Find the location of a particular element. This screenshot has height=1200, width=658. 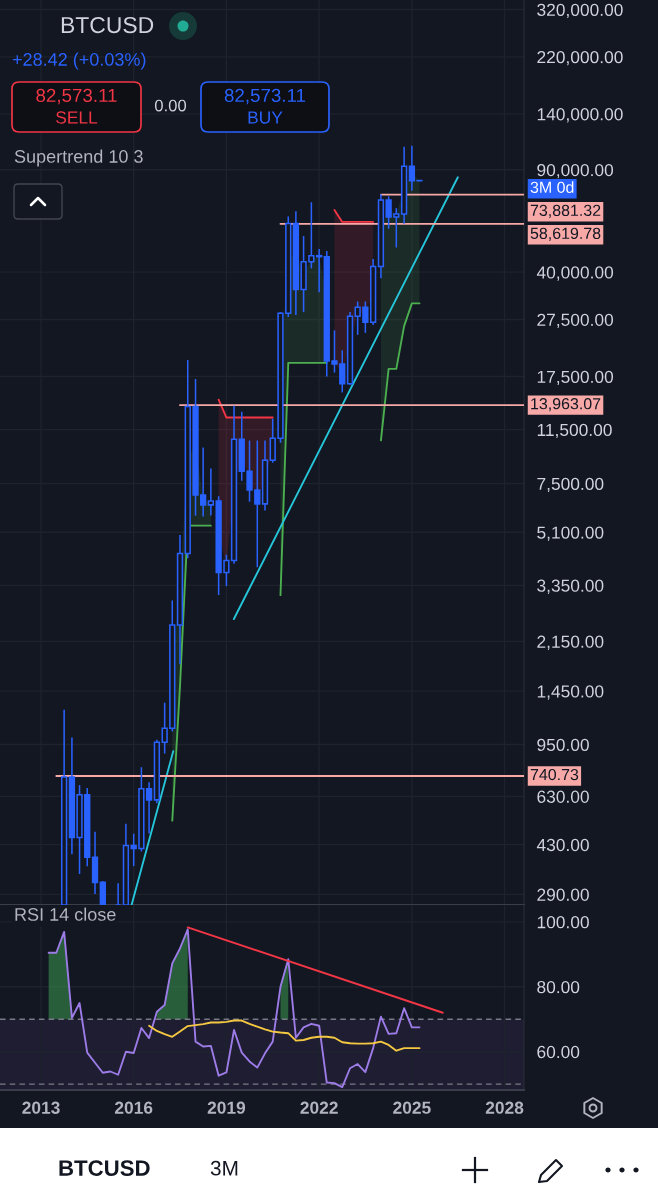

text: 3M 0d is located at coordinates (552, 187).